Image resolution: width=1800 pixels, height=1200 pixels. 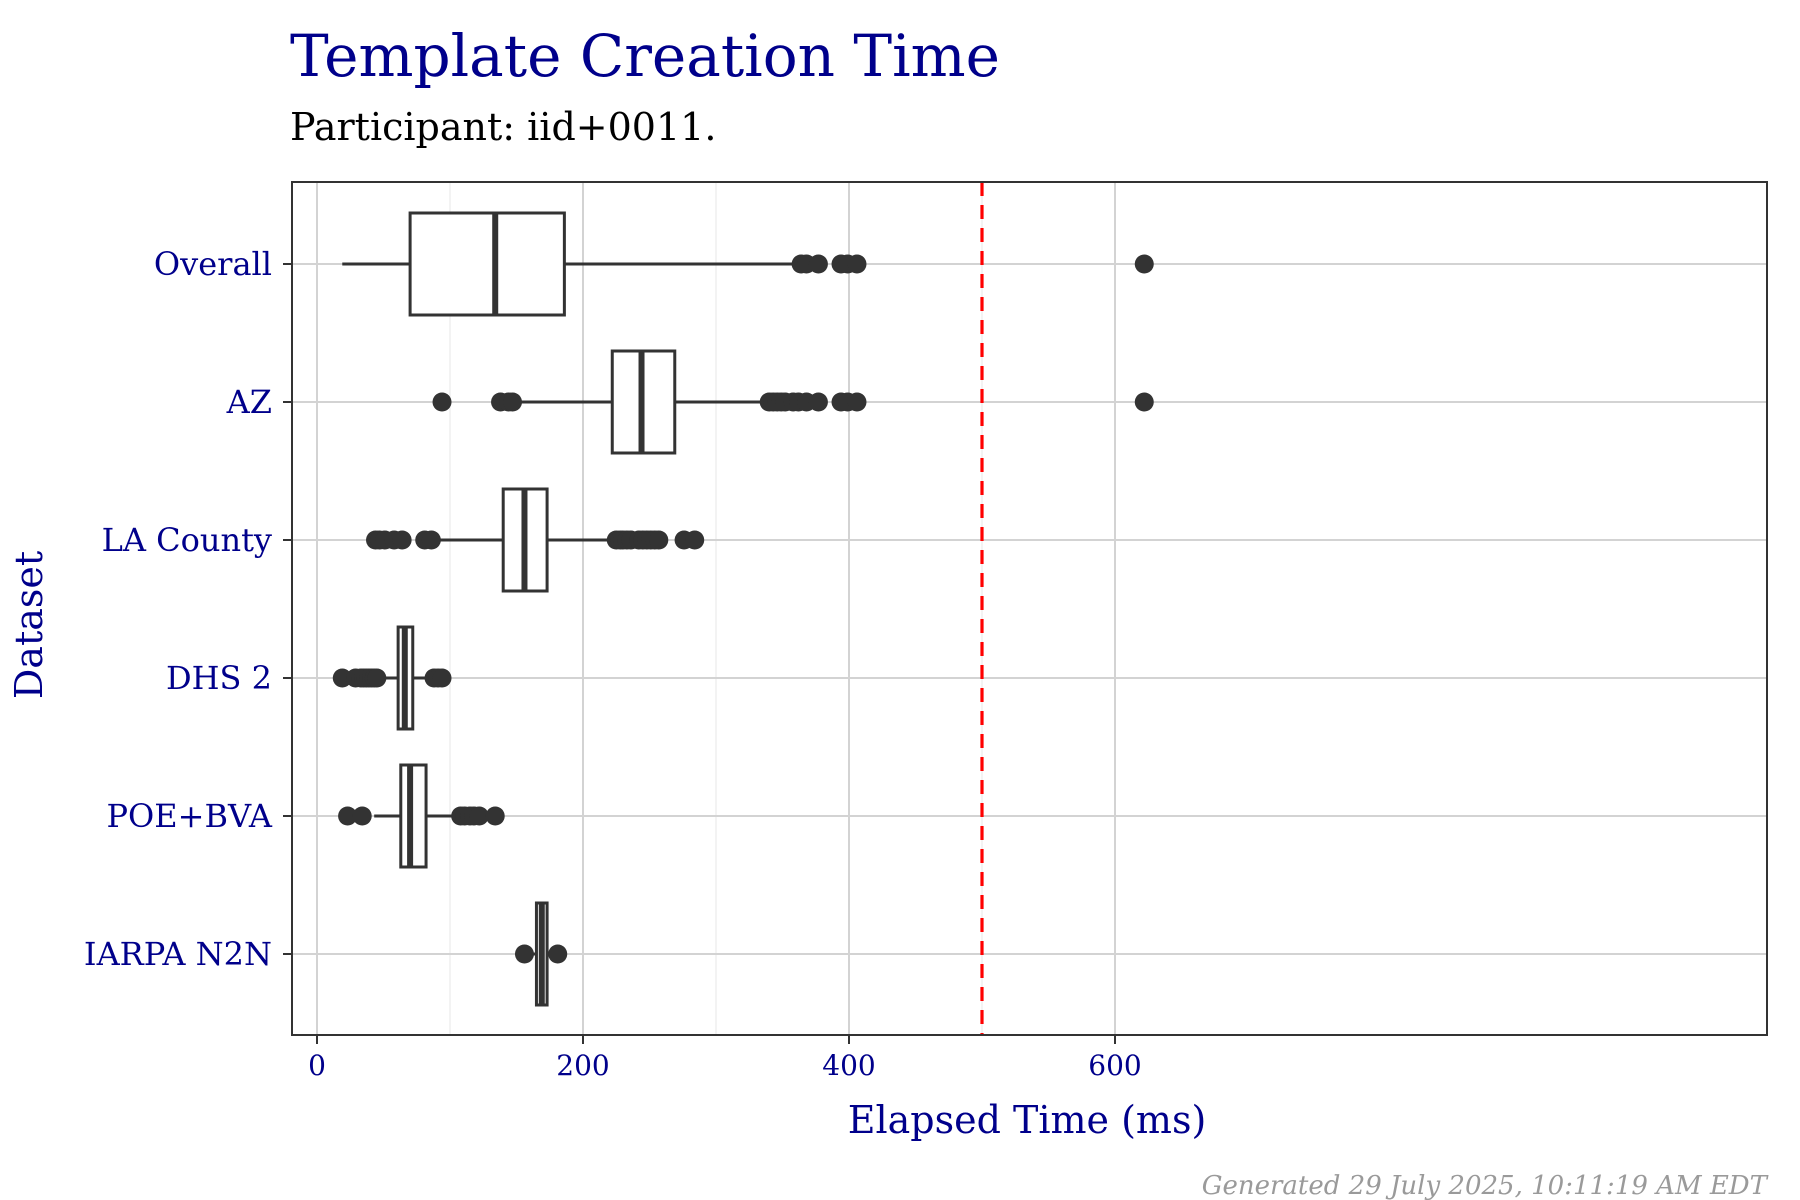 I want to click on chart-subtitle: Participant: iid+0011., so click(x=503, y=127).